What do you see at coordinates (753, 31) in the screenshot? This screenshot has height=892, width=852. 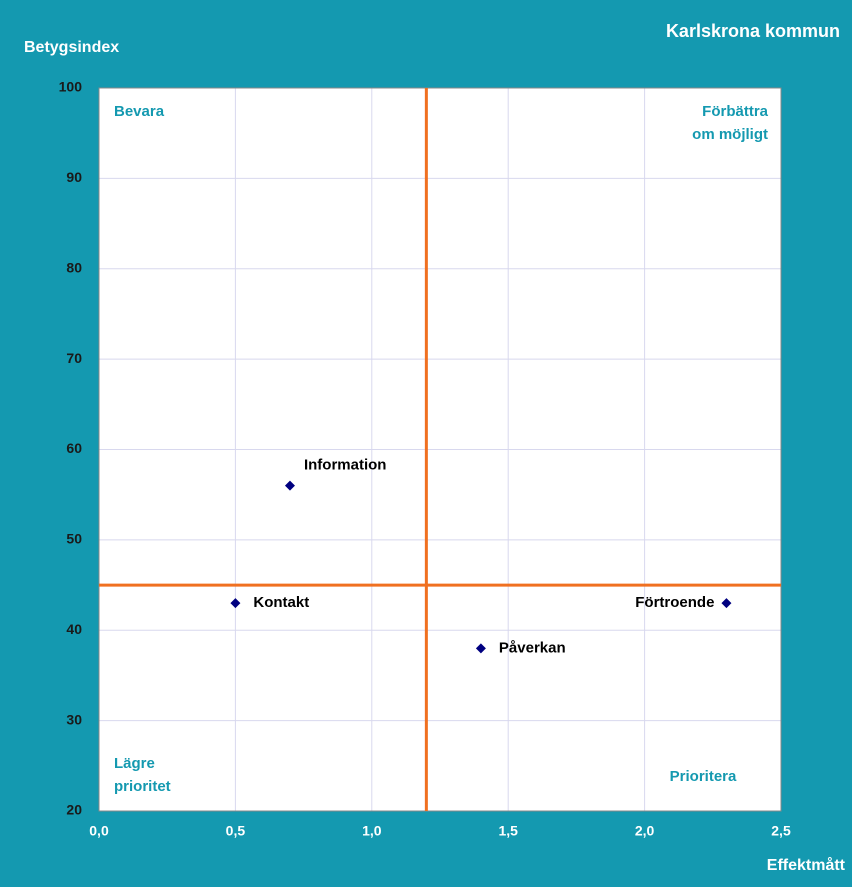 I see `chart-title: Karlskrona kommun` at bounding box center [753, 31].